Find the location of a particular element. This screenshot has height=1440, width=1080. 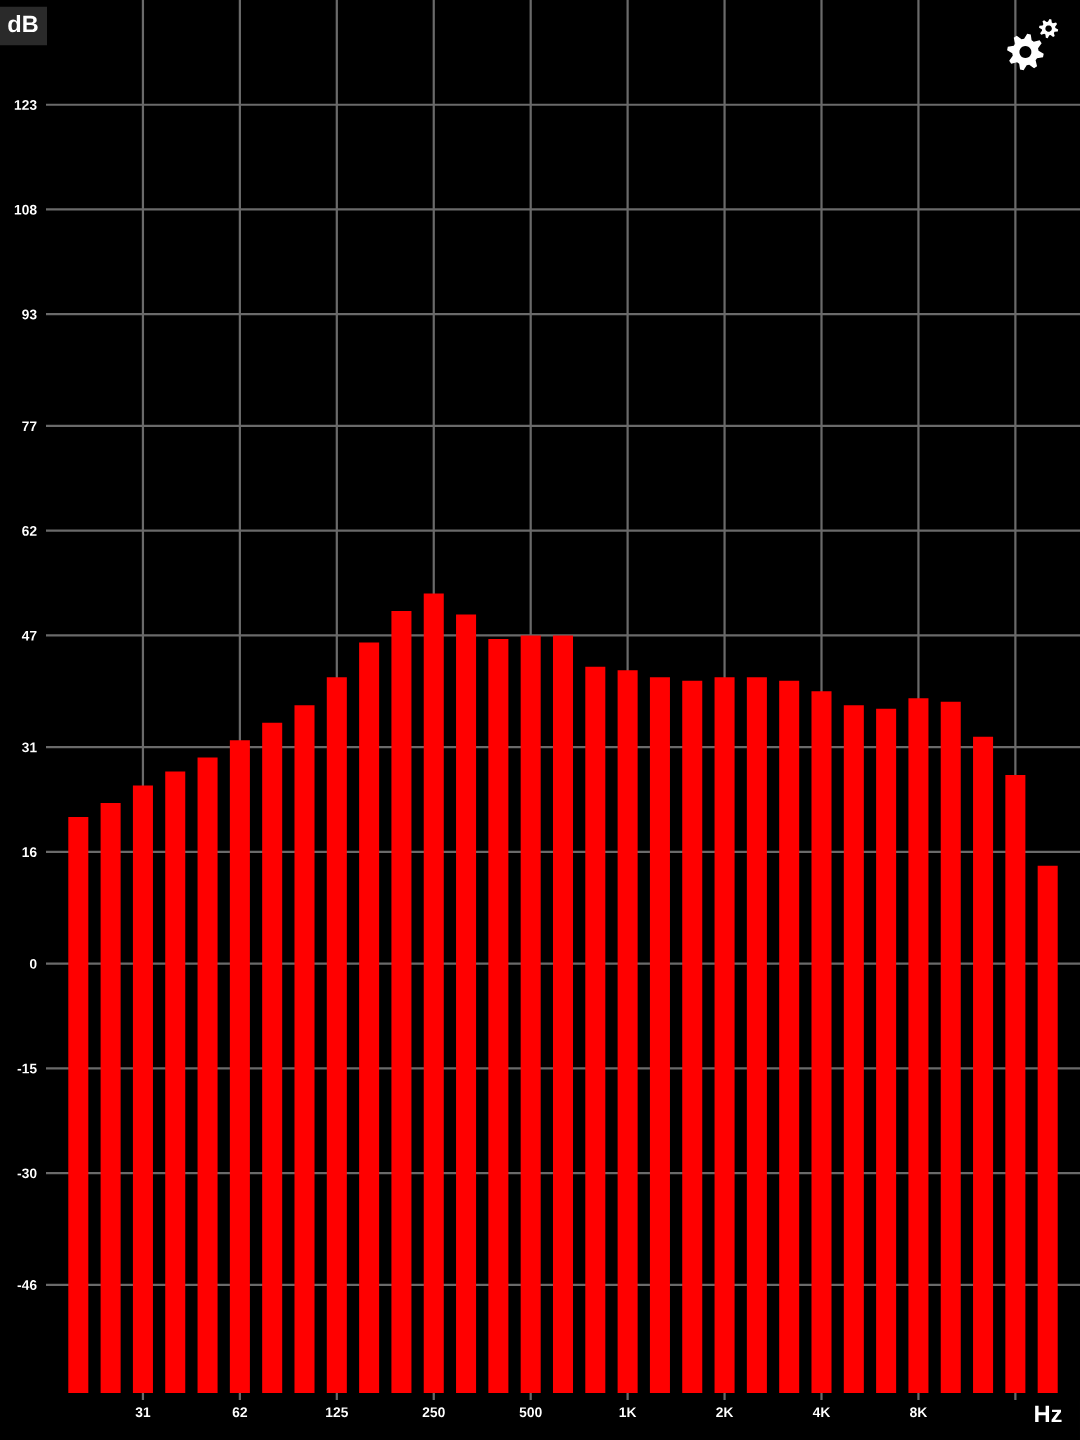

x-axis-title: Hz is located at coordinates (1048, 1414).